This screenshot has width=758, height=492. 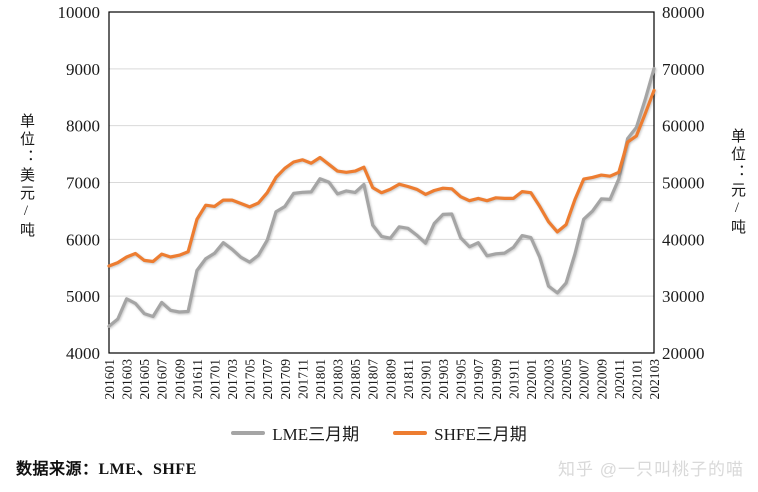 I want to click on x-axis-tick-label: 201601, so click(x=109, y=379).